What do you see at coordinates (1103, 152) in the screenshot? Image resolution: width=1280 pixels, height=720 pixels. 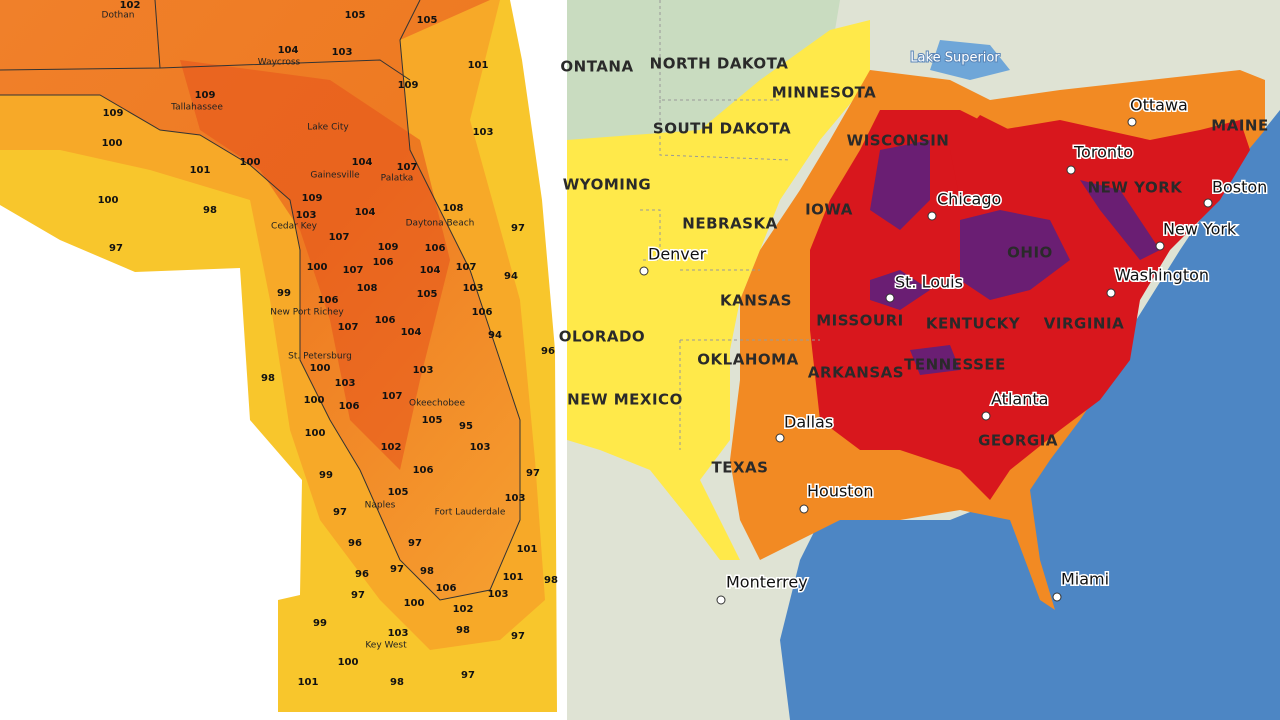 I see `place-label: Toronto` at bounding box center [1103, 152].